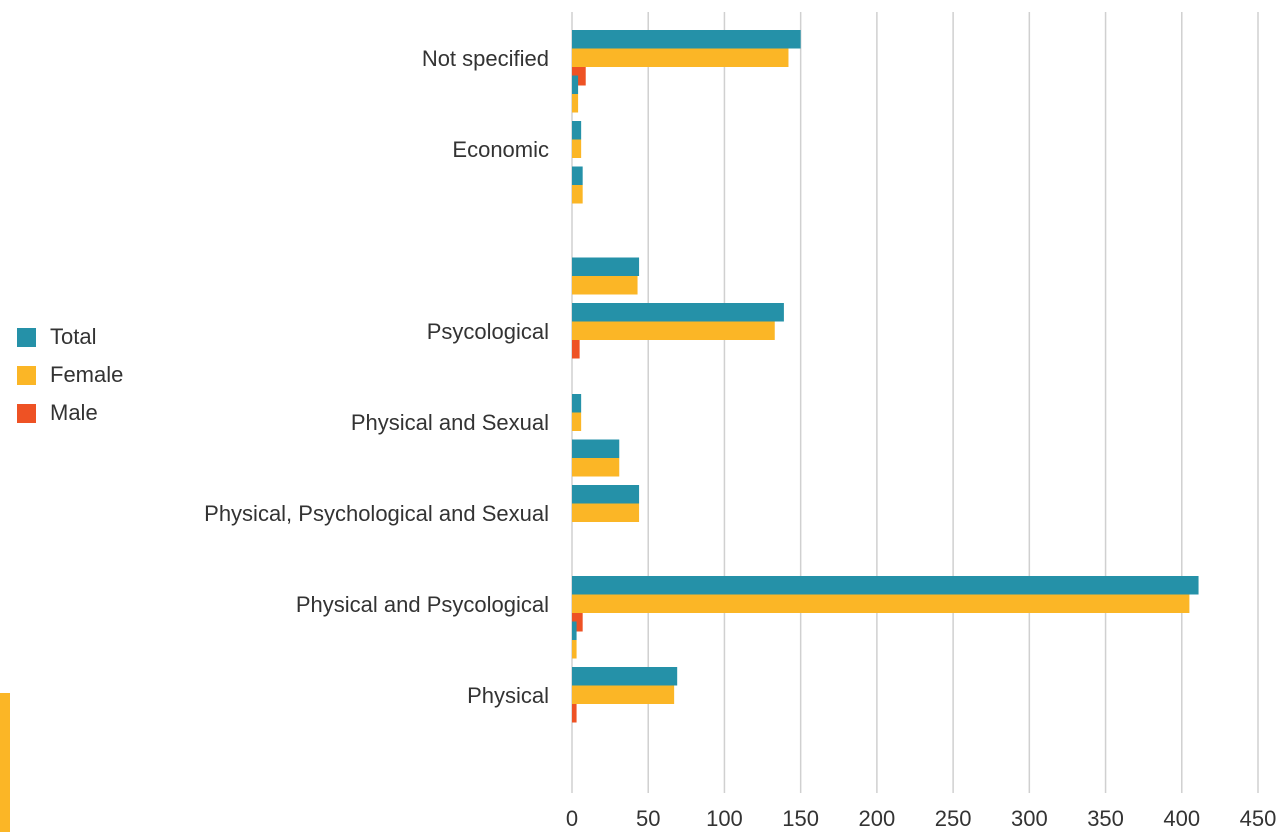 This screenshot has height=837, width=1284. What do you see at coordinates (508, 695) in the screenshot?
I see `category-label: Physical` at bounding box center [508, 695].